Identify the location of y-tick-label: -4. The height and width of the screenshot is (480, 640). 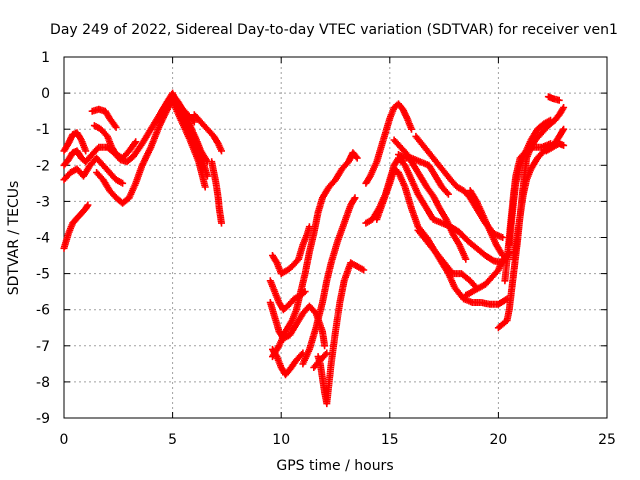
(43, 239).